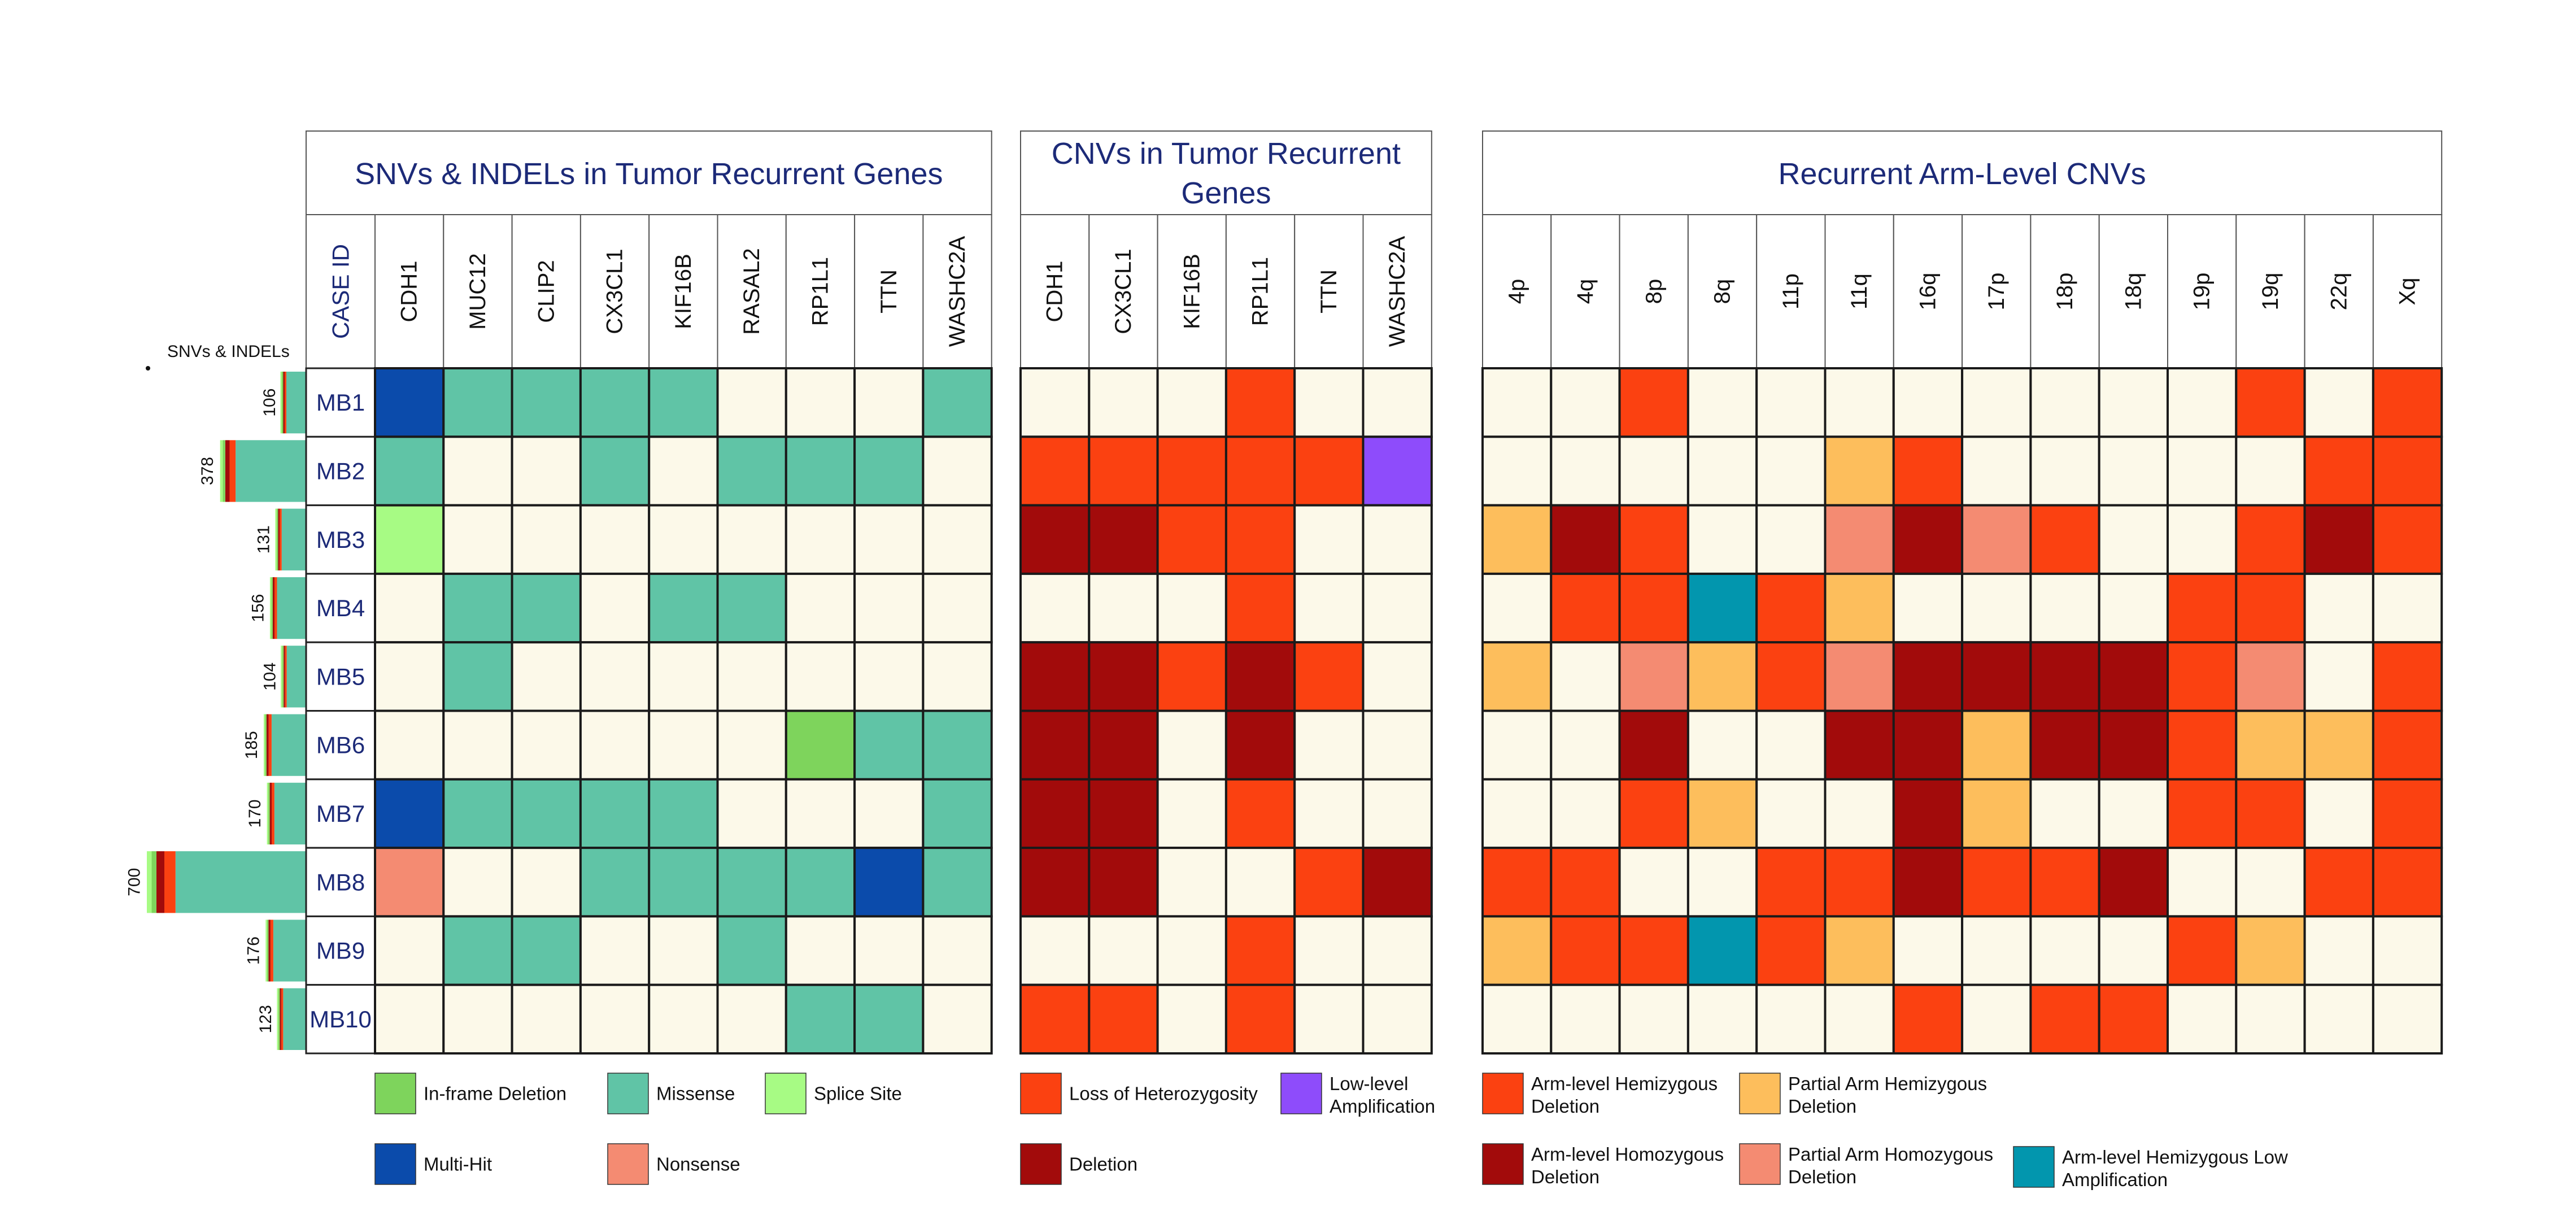 Image resolution: width=2576 pixels, height=1220 pixels. Describe the element at coordinates (409, 292) in the screenshot. I see `column-header-label: CDH1` at that location.